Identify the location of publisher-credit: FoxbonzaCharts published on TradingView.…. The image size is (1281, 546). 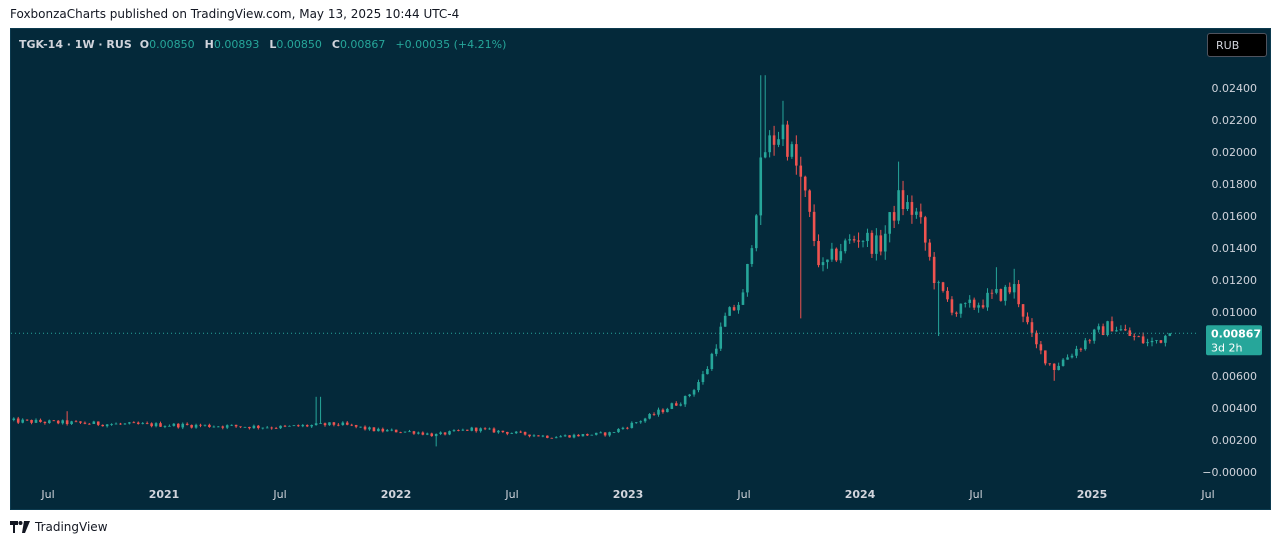
(235, 14).